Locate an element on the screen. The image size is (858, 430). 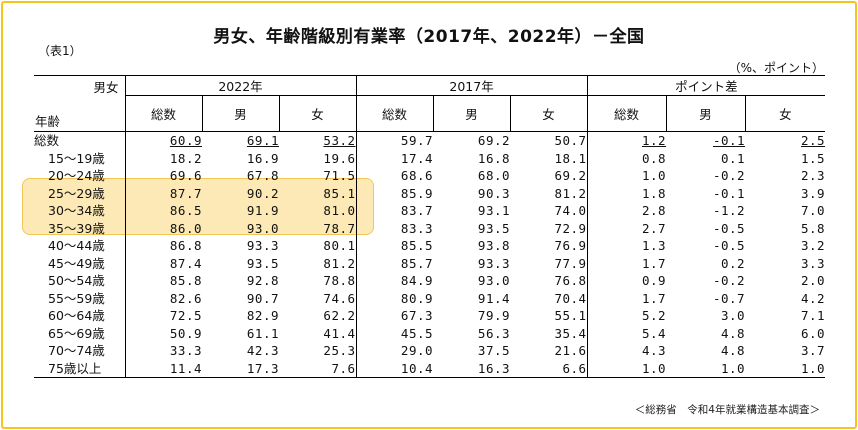
table-row: 55～59歳 82.6 90.7 74.6 80.9 91.4 70.4 1.7 -0.7 4.2 is located at coordinates (429, 298).